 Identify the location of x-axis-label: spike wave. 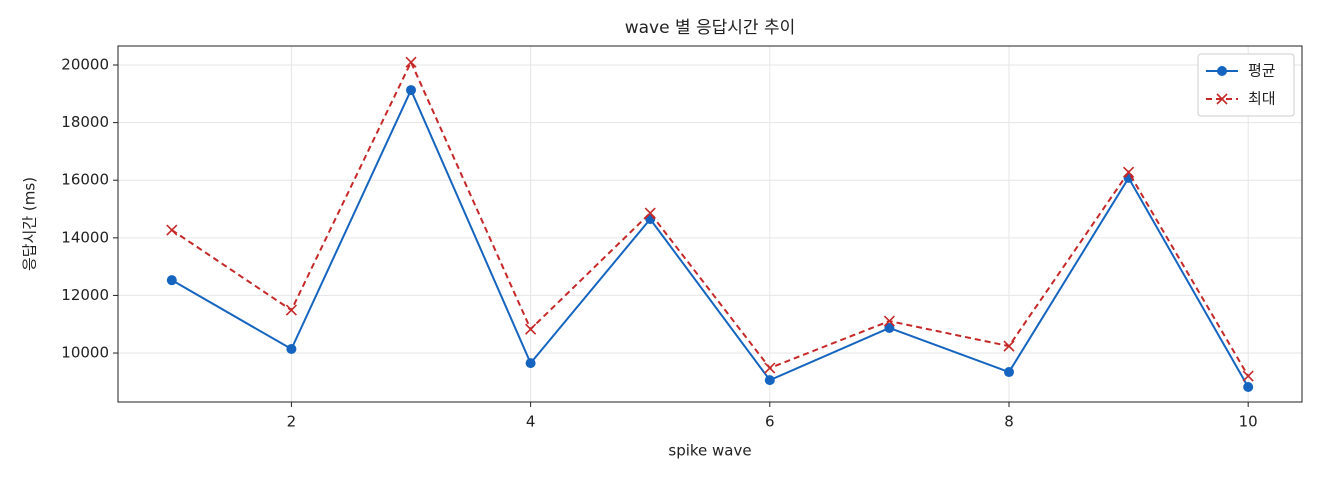
(709, 451).